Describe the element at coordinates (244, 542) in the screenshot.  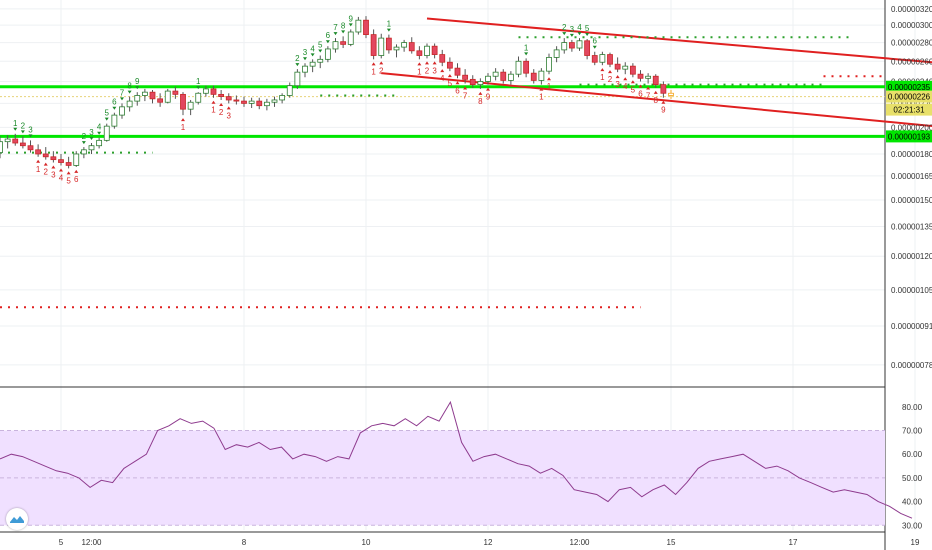
I see `time-tick-label: 8` at that location.